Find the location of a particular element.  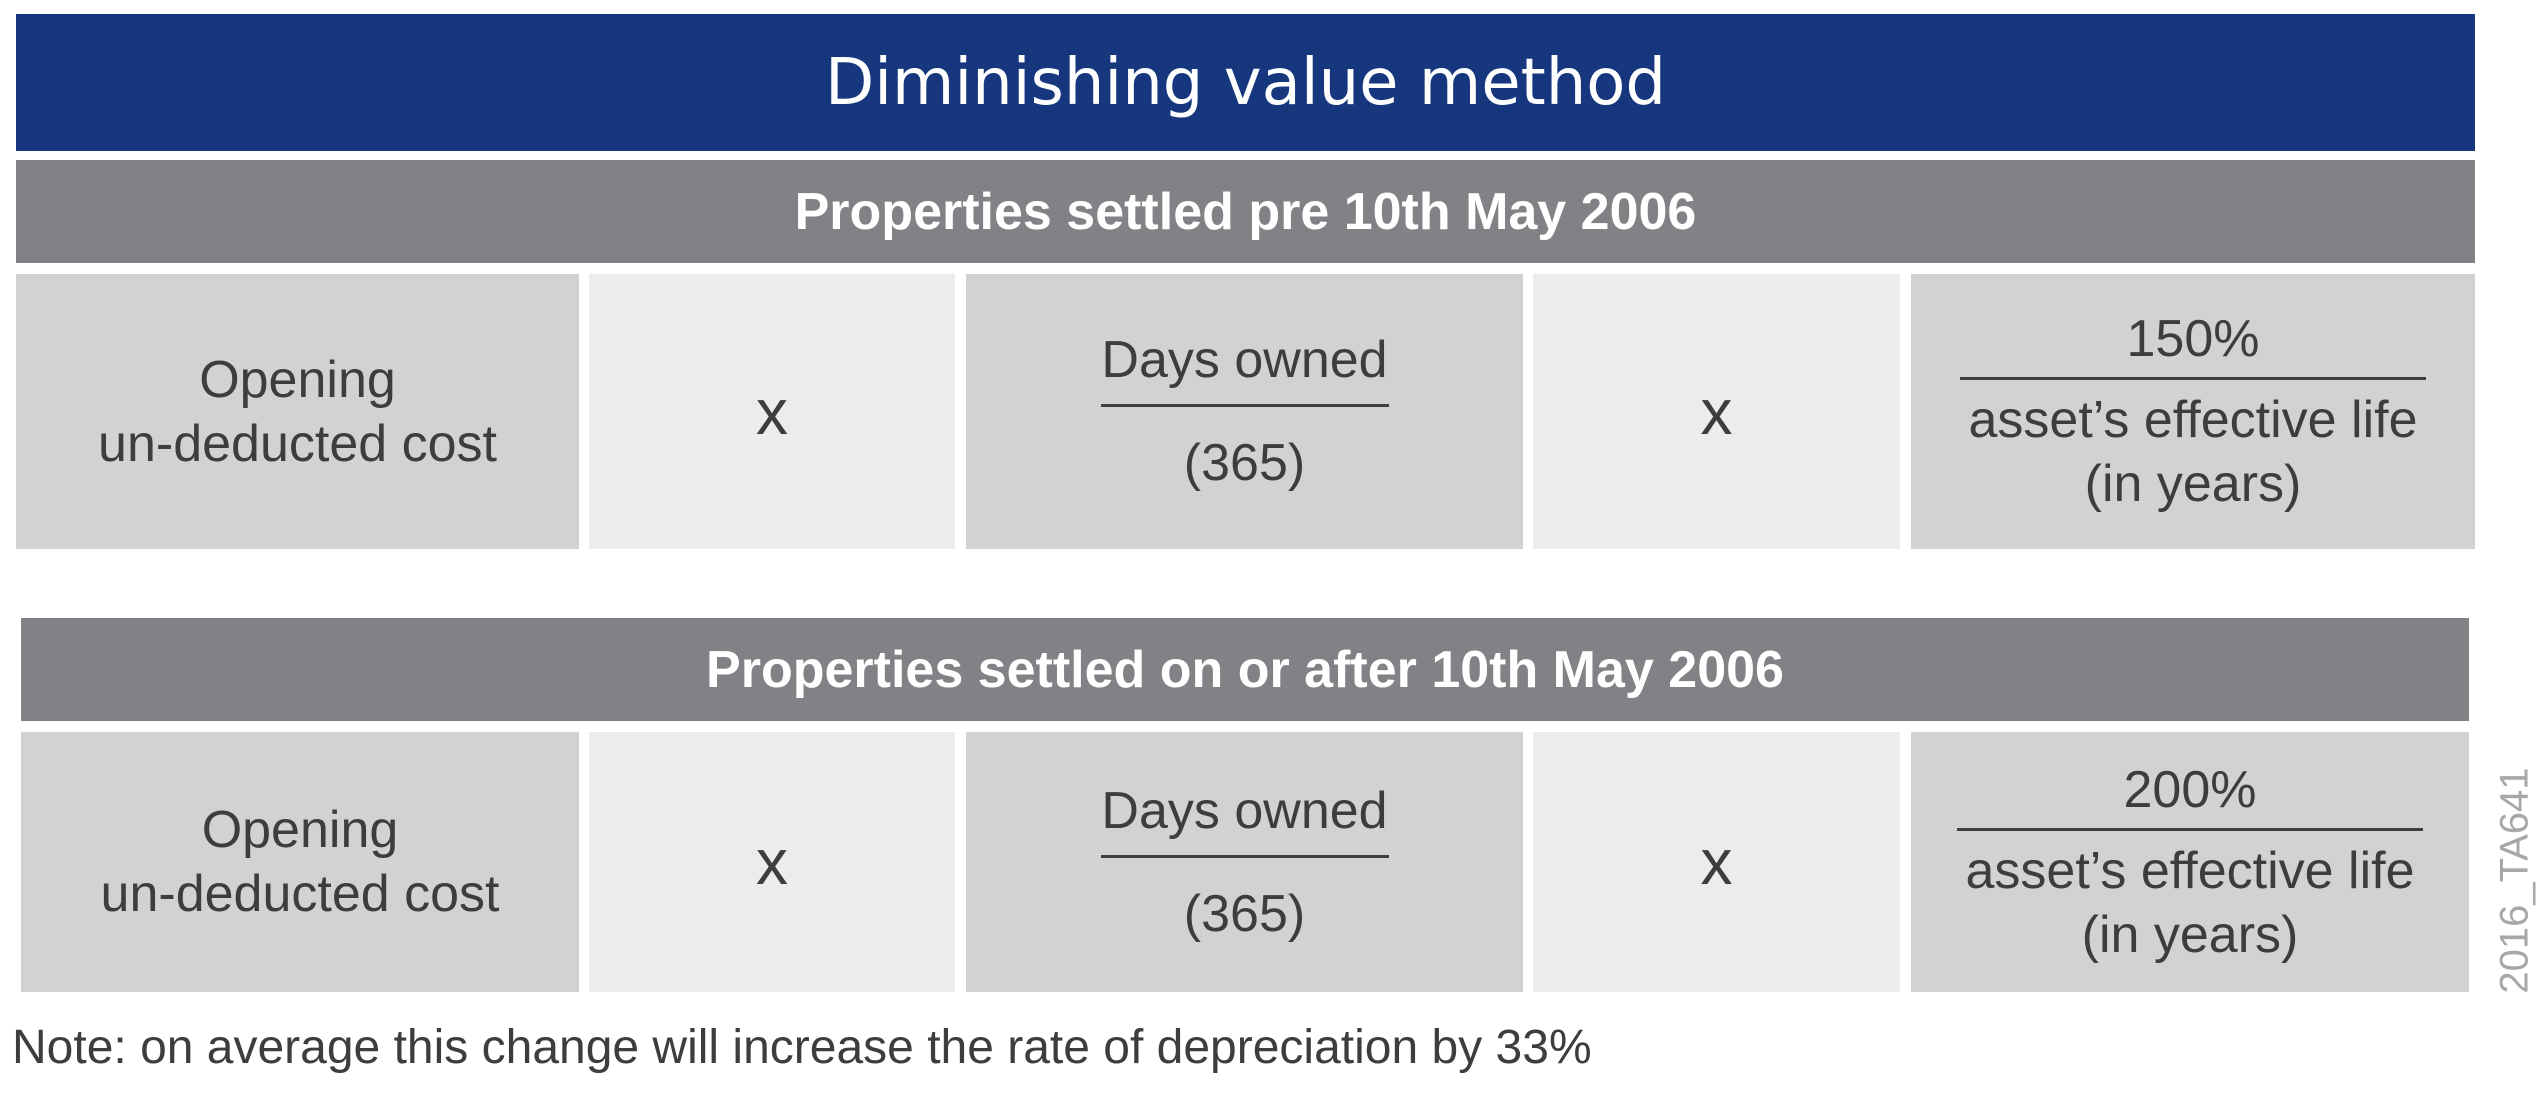

section-heading-pre-2006: Properties settled pre 10th May 2006 is located at coordinates (1245, 211).